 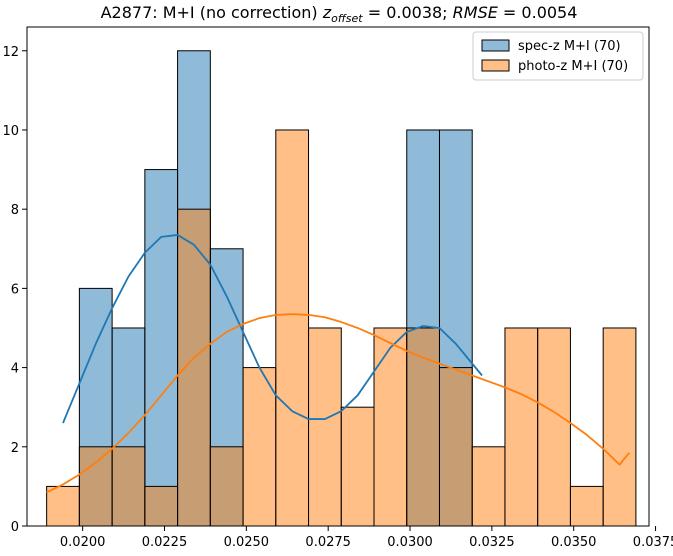 I want to click on legend: spec-z M+I (70) photo-z M+I (70), so click(x=558, y=56).